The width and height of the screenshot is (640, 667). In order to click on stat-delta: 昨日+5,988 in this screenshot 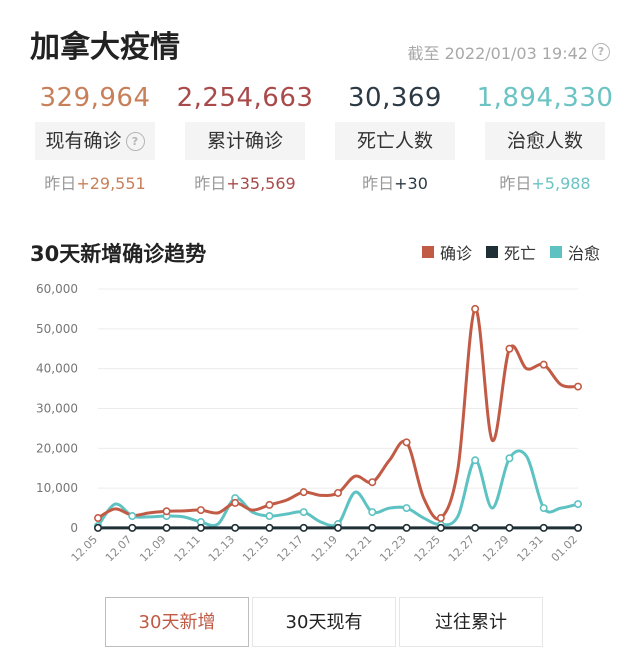, I will do `click(545, 183)`.